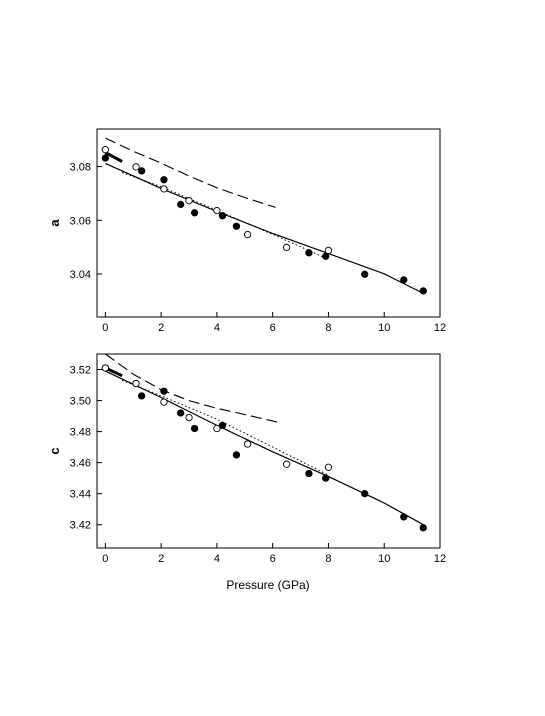 This screenshot has width=545, height=716. Describe the element at coordinates (80, 526) in the screenshot. I see `y-tick-label: 3.42` at that location.